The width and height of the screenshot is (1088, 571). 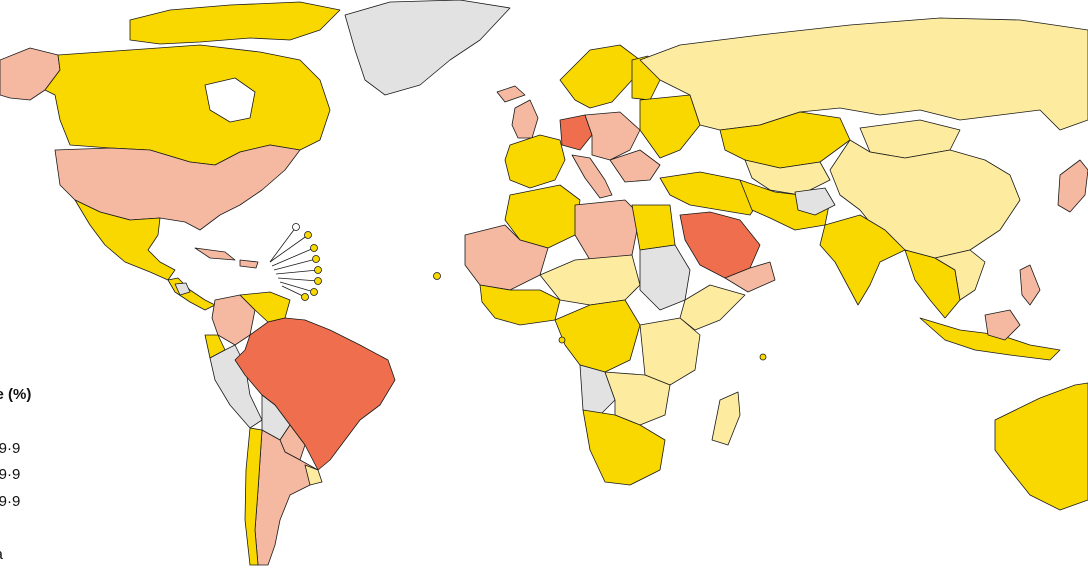 What do you see at coordinates (249, 264) in the screenshot?
I see `region-caribbean` at bounding box center [249, 264].